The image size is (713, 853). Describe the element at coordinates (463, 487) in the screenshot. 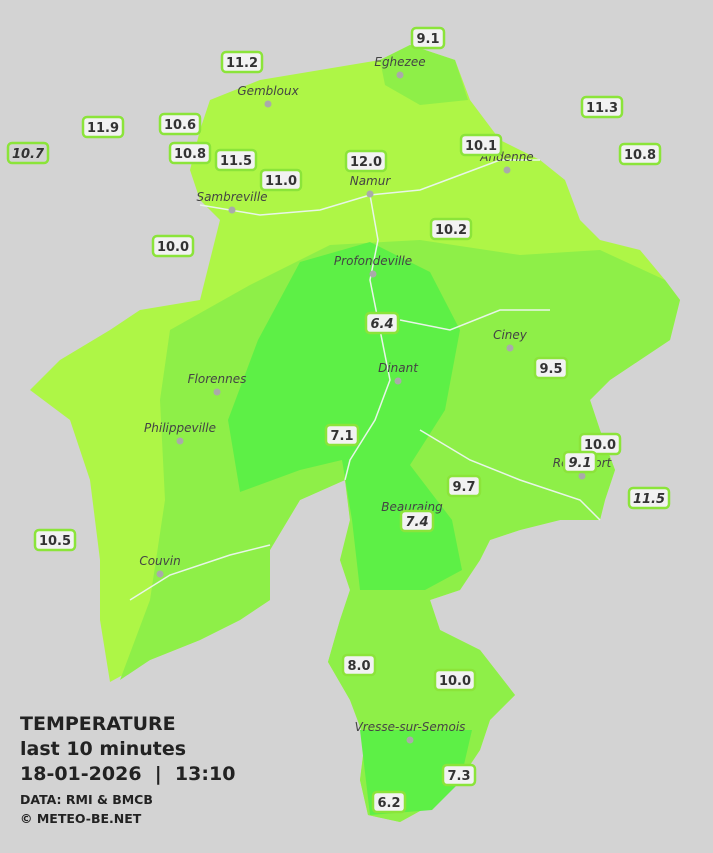

I see `station-value: 9.7` at that location.